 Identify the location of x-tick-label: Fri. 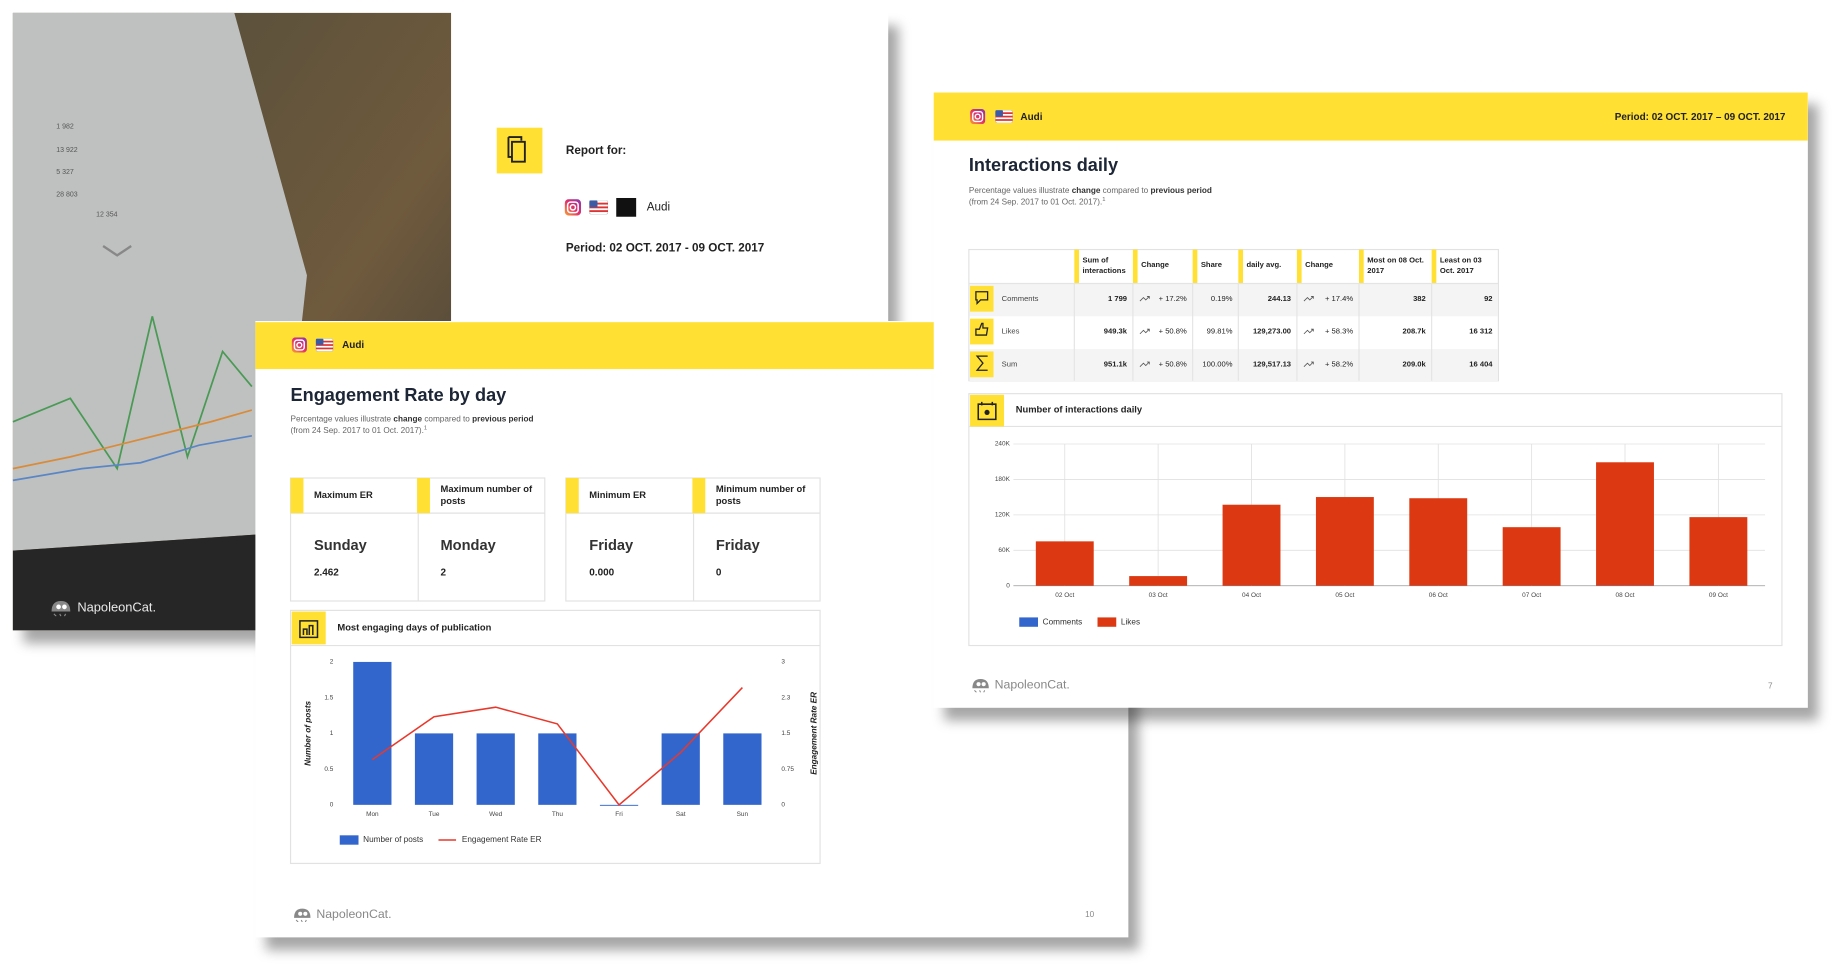
(619, 814).